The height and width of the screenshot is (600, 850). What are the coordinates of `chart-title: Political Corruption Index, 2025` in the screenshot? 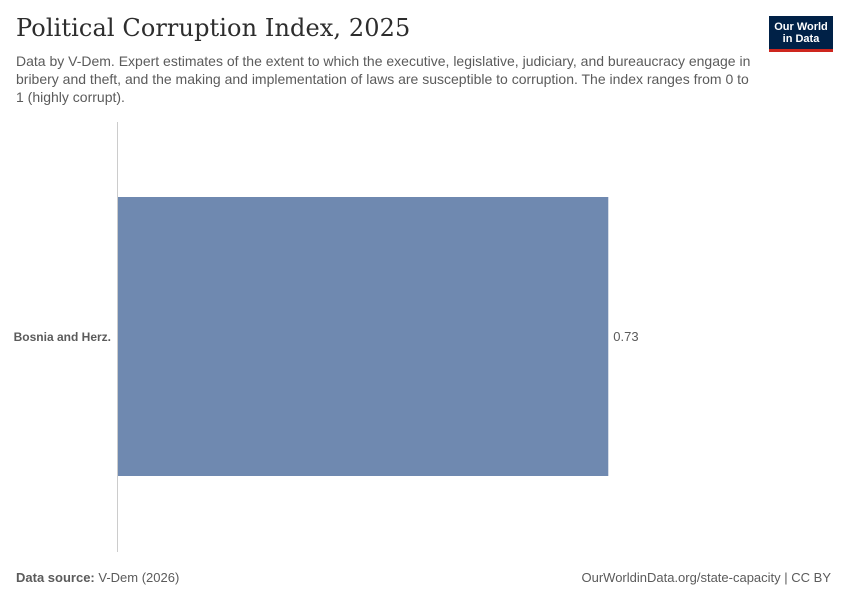 It's located at (213, 28).